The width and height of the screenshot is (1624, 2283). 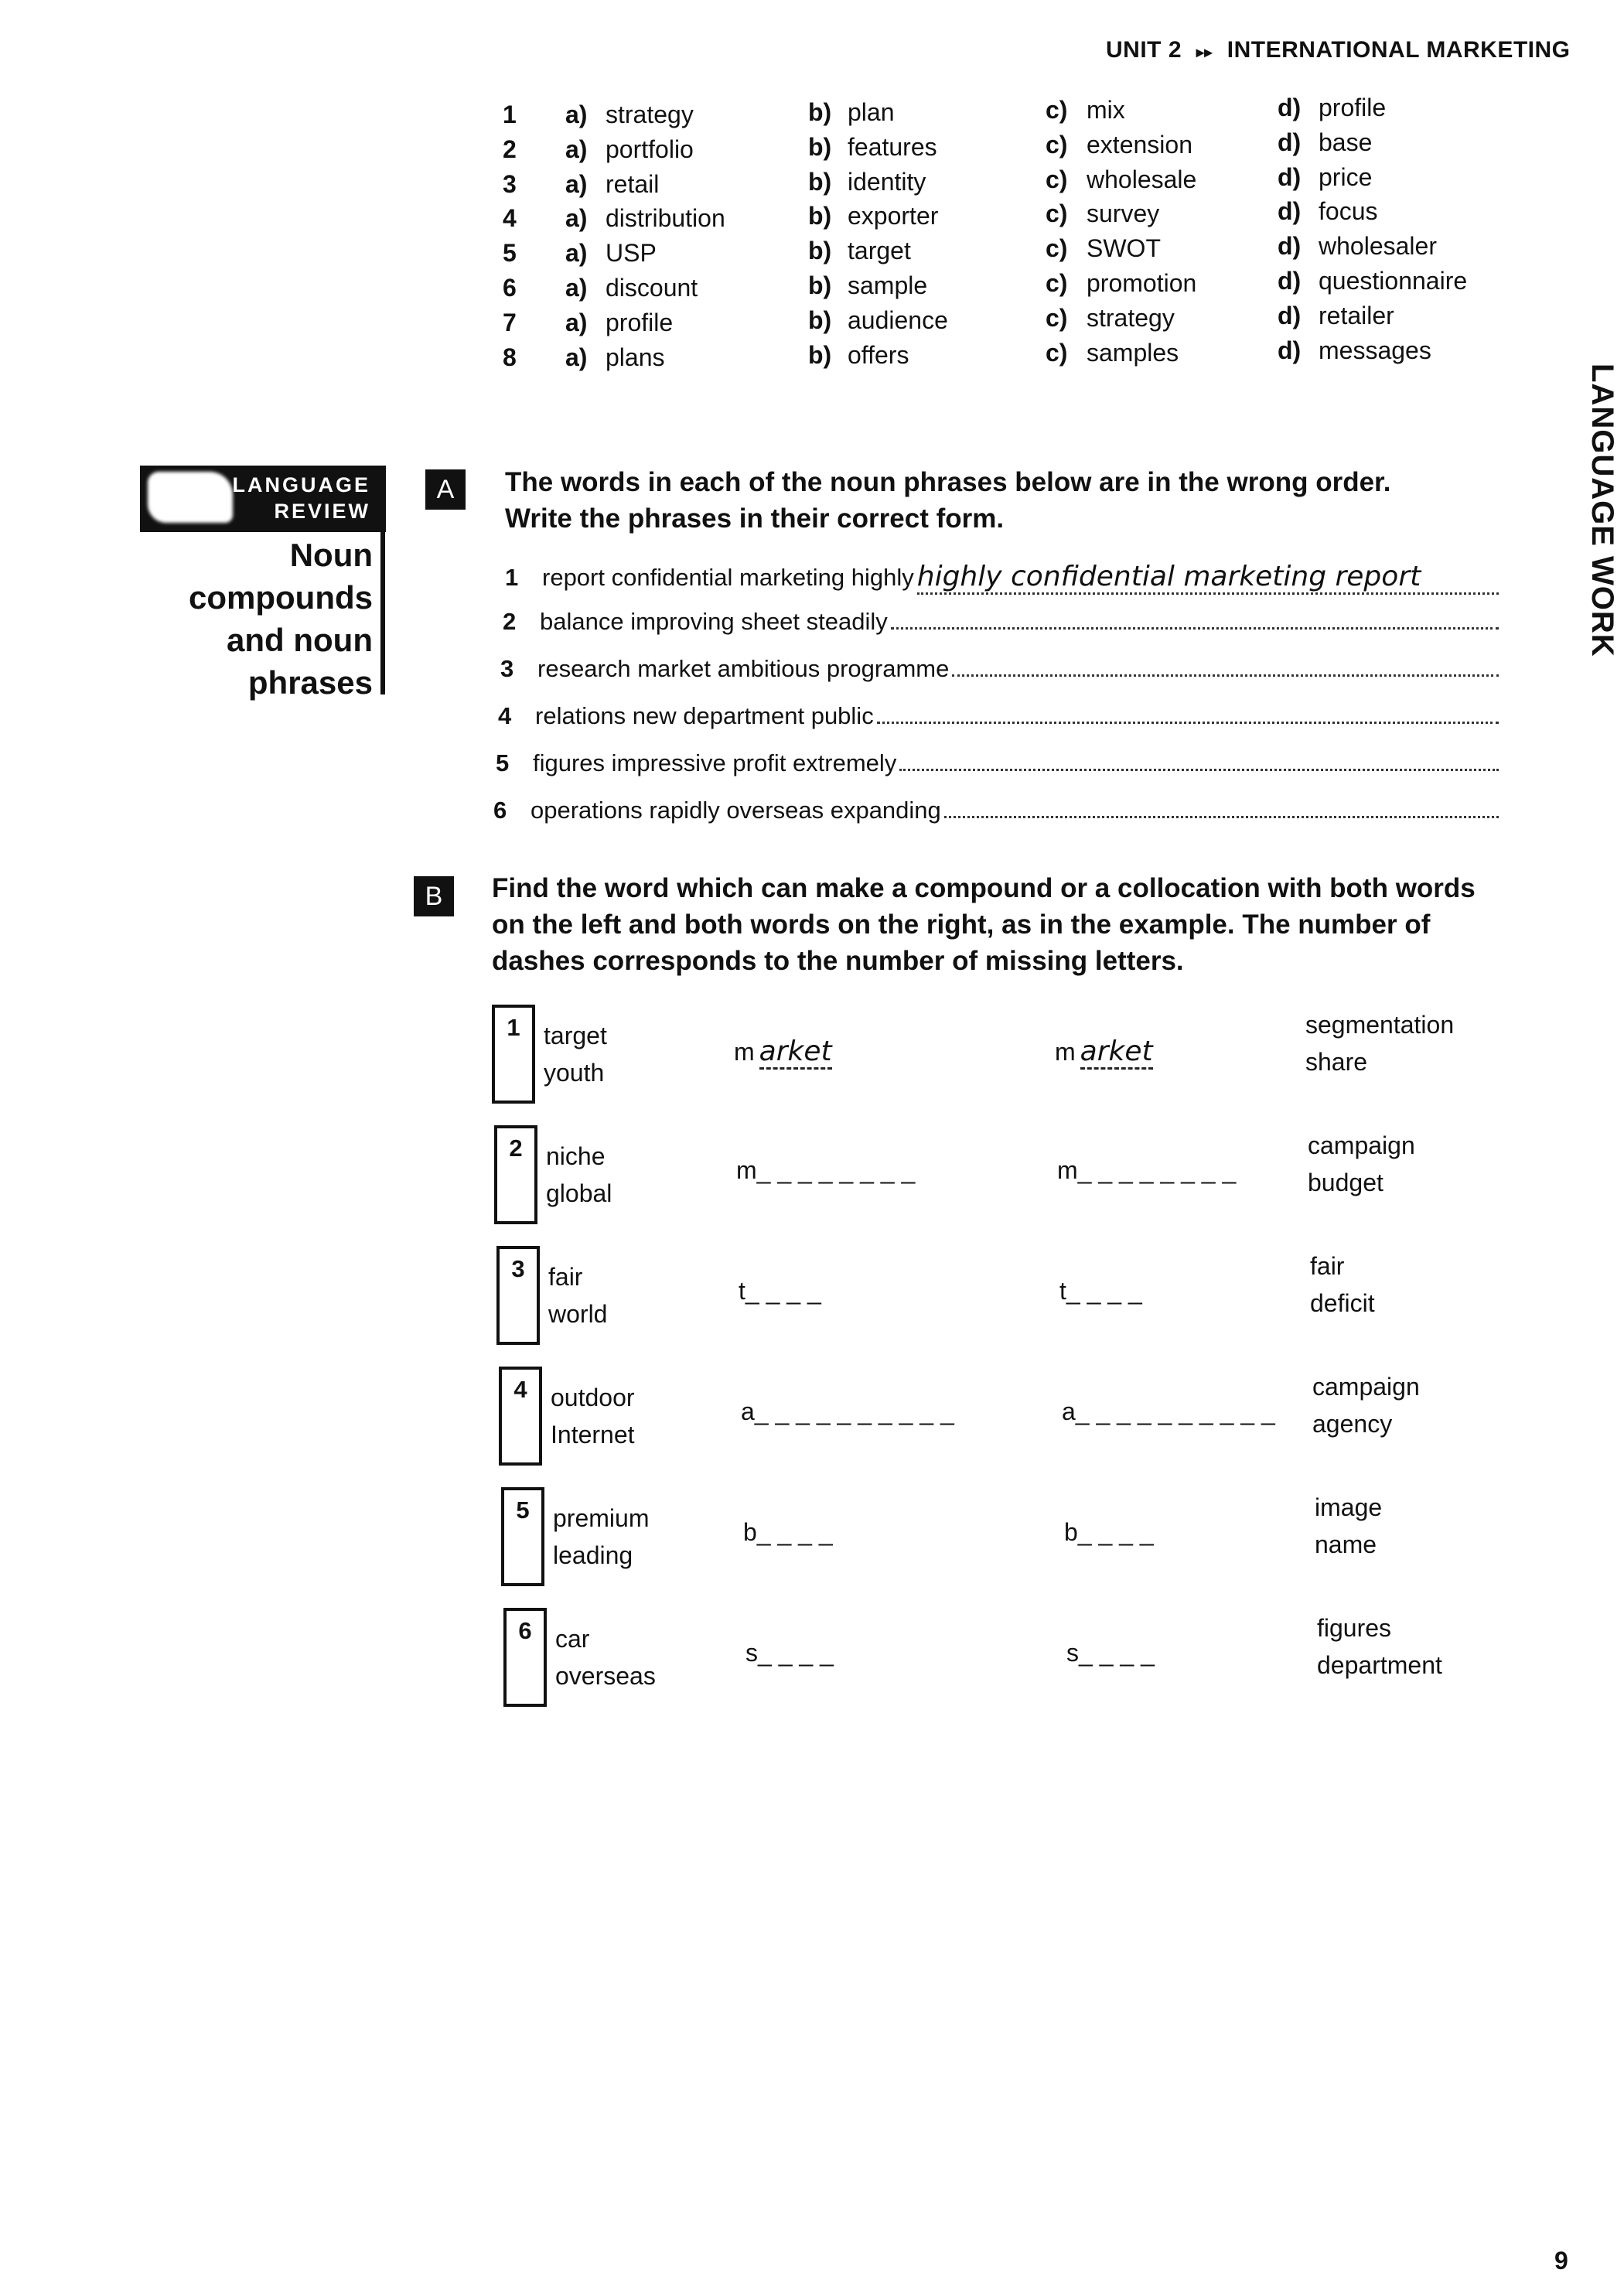 What do you see at coordinates (1346, 1544) in the screenshot?
I see `right-word: name` at bounding box center [1346, 1544].